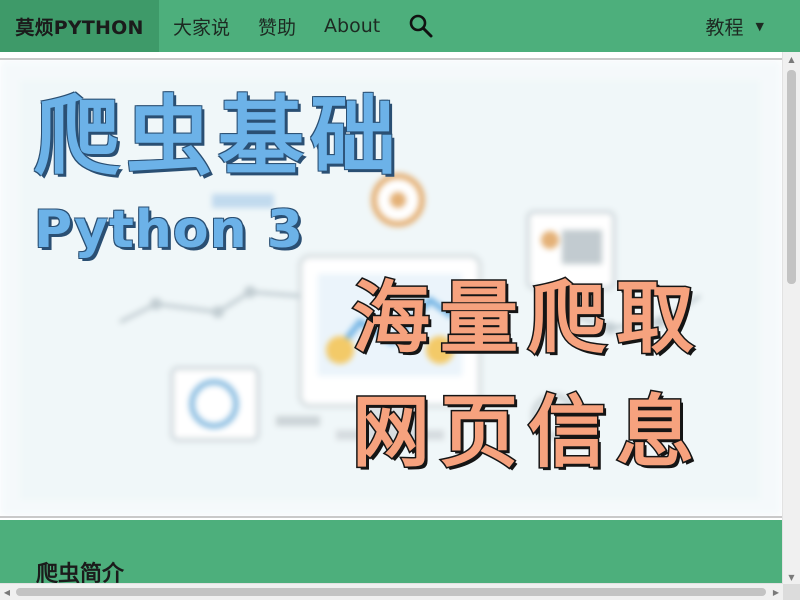 The image size is (800, 600). What do you see at coordinates (169, 230) in the screenshot?
I see `hero-subtitle: Python 3` at bounding box center [169, 230].